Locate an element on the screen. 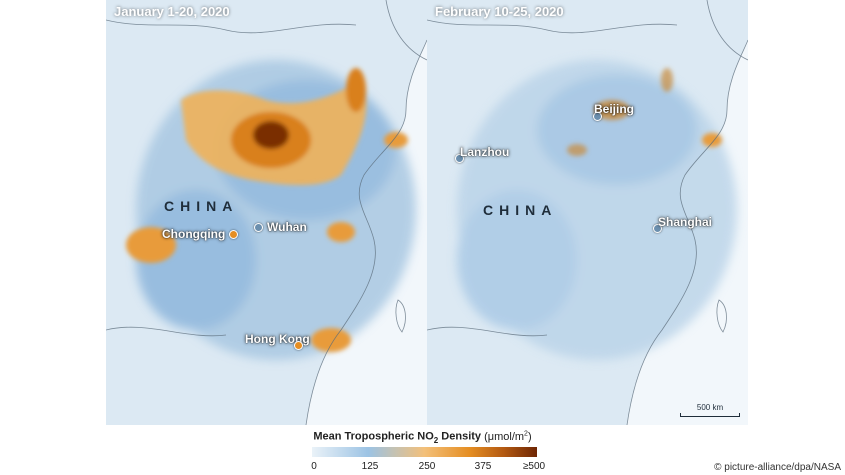 The width and height of the screenshot is (845, 475). legend-tick: 125 is located at coordinates (370, 466).